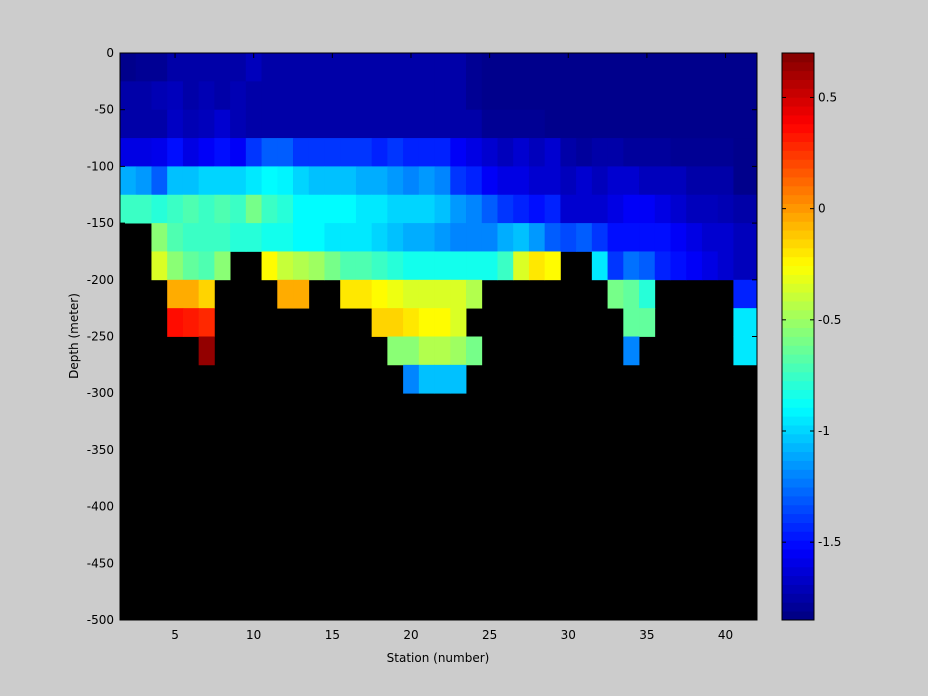 This screenshot has width=928, height=696. What do you see at coordinates (332, 635) in the screenshot?
I see `x-tick-label: 15` at bounding box center [332, 635].